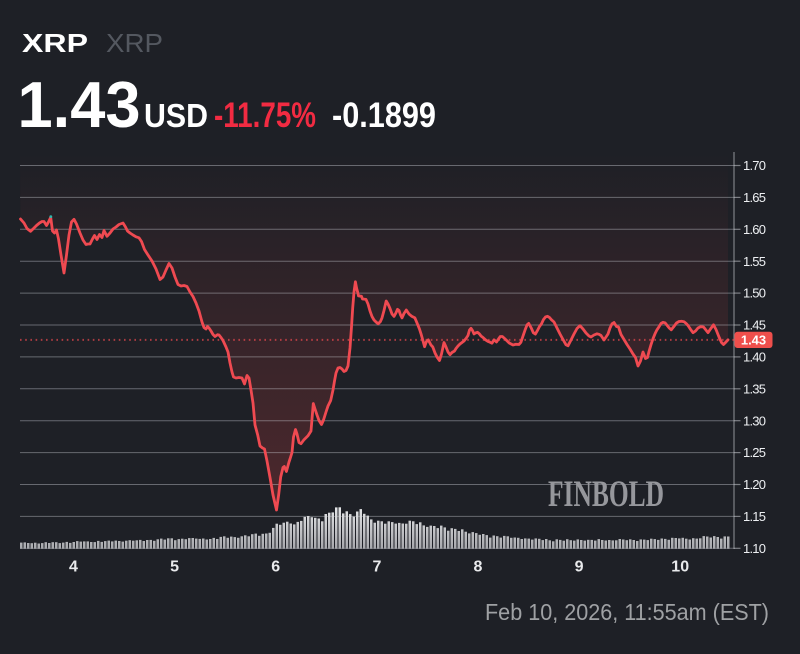 The width and height of the screenshot is (800, 654). Describe the element at coordinates (73, 567) in the screenshot. I see `svg-text: 4` at that location.